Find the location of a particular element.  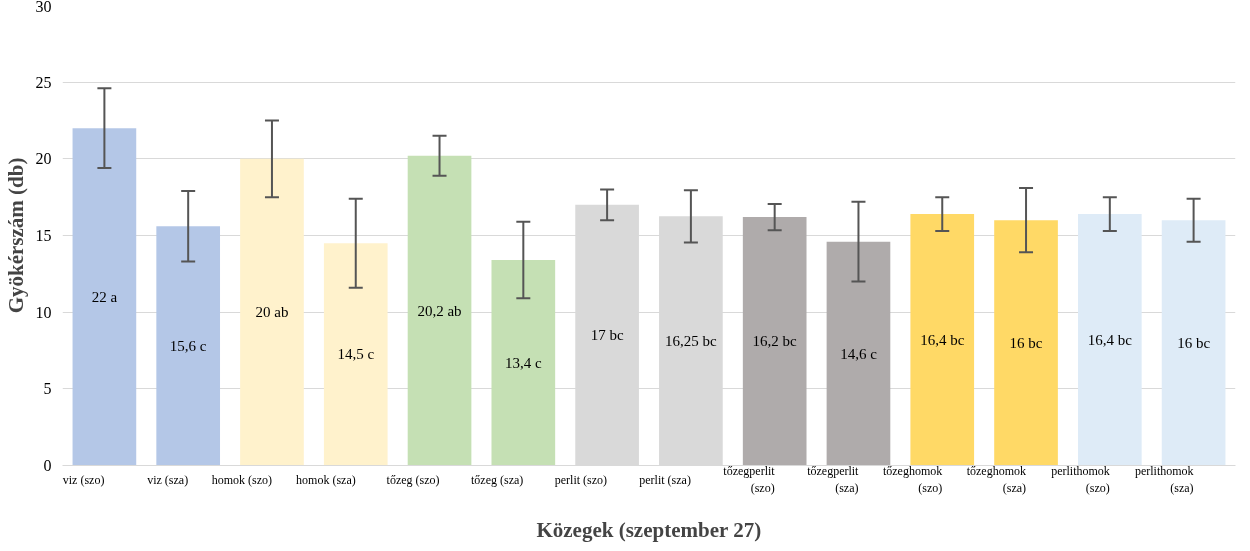

x-tick-label: tőzegperlit (szo) is located at coordinates (749, 479).